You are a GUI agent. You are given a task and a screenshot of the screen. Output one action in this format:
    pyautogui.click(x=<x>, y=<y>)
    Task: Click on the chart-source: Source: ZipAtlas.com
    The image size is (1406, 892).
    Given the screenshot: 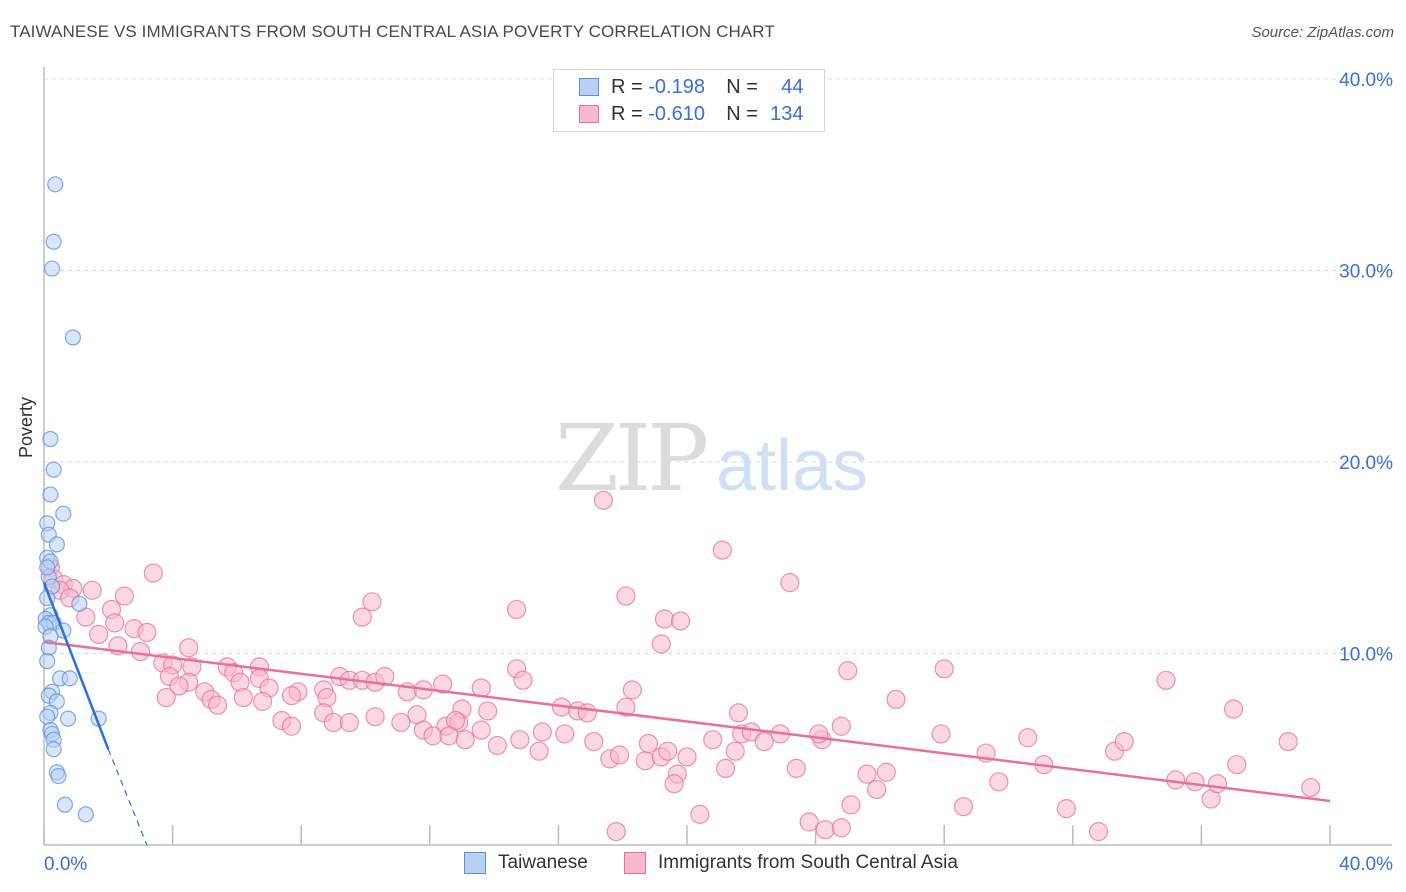 What is the action you would take?
    pyautogui.click(x=1322, y=32)
    